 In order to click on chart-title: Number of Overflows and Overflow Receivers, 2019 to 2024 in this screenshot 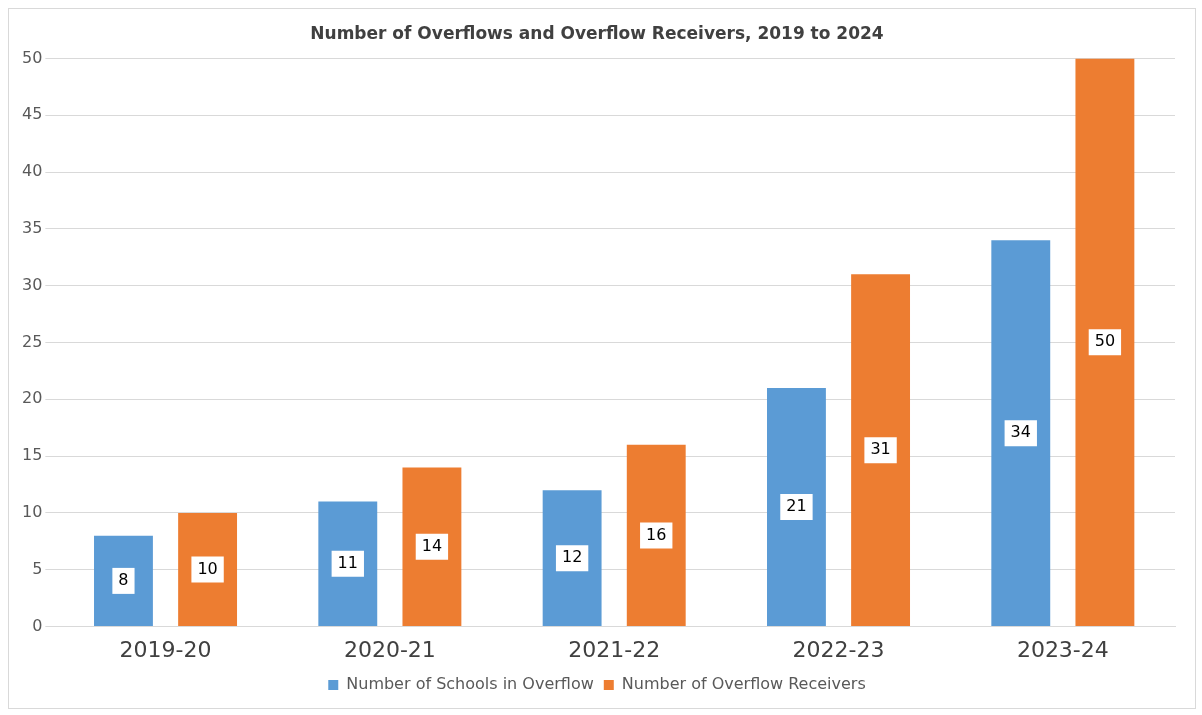, I will do `click(597, 32)`.